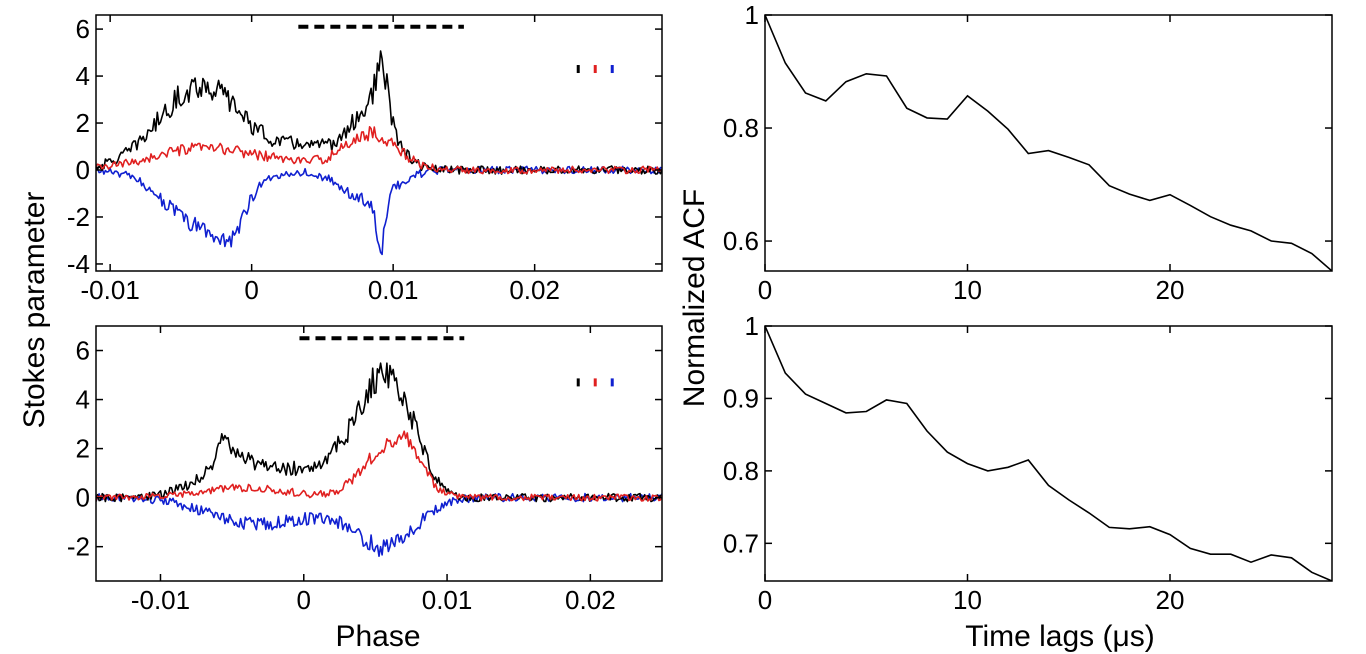 The width and height of the screenshot is (1366, 654). I want to click on y-tick-label: -4, so click(78, 264).